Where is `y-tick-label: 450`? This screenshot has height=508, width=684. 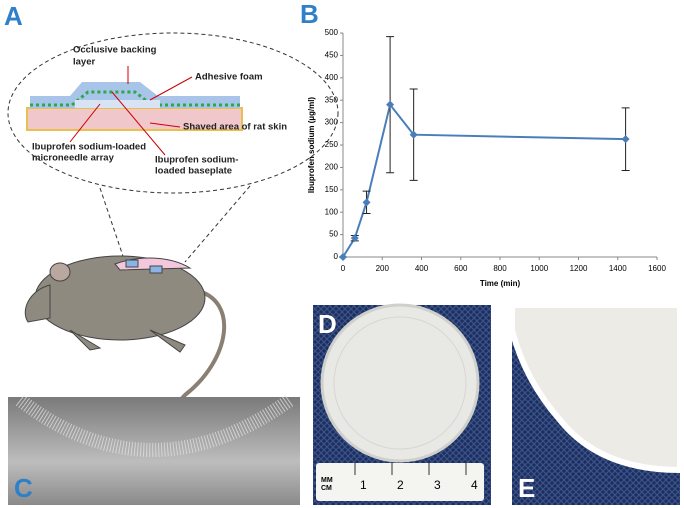
y-tick-label: 450 is located at coordinates (332, 55).